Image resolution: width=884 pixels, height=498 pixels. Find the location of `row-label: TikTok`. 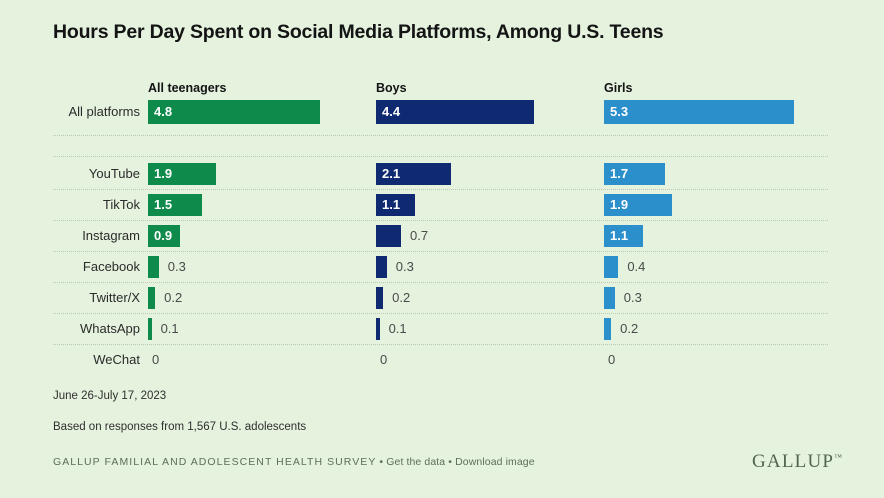

row-label: TikTok is located at coordinates (121, 204).